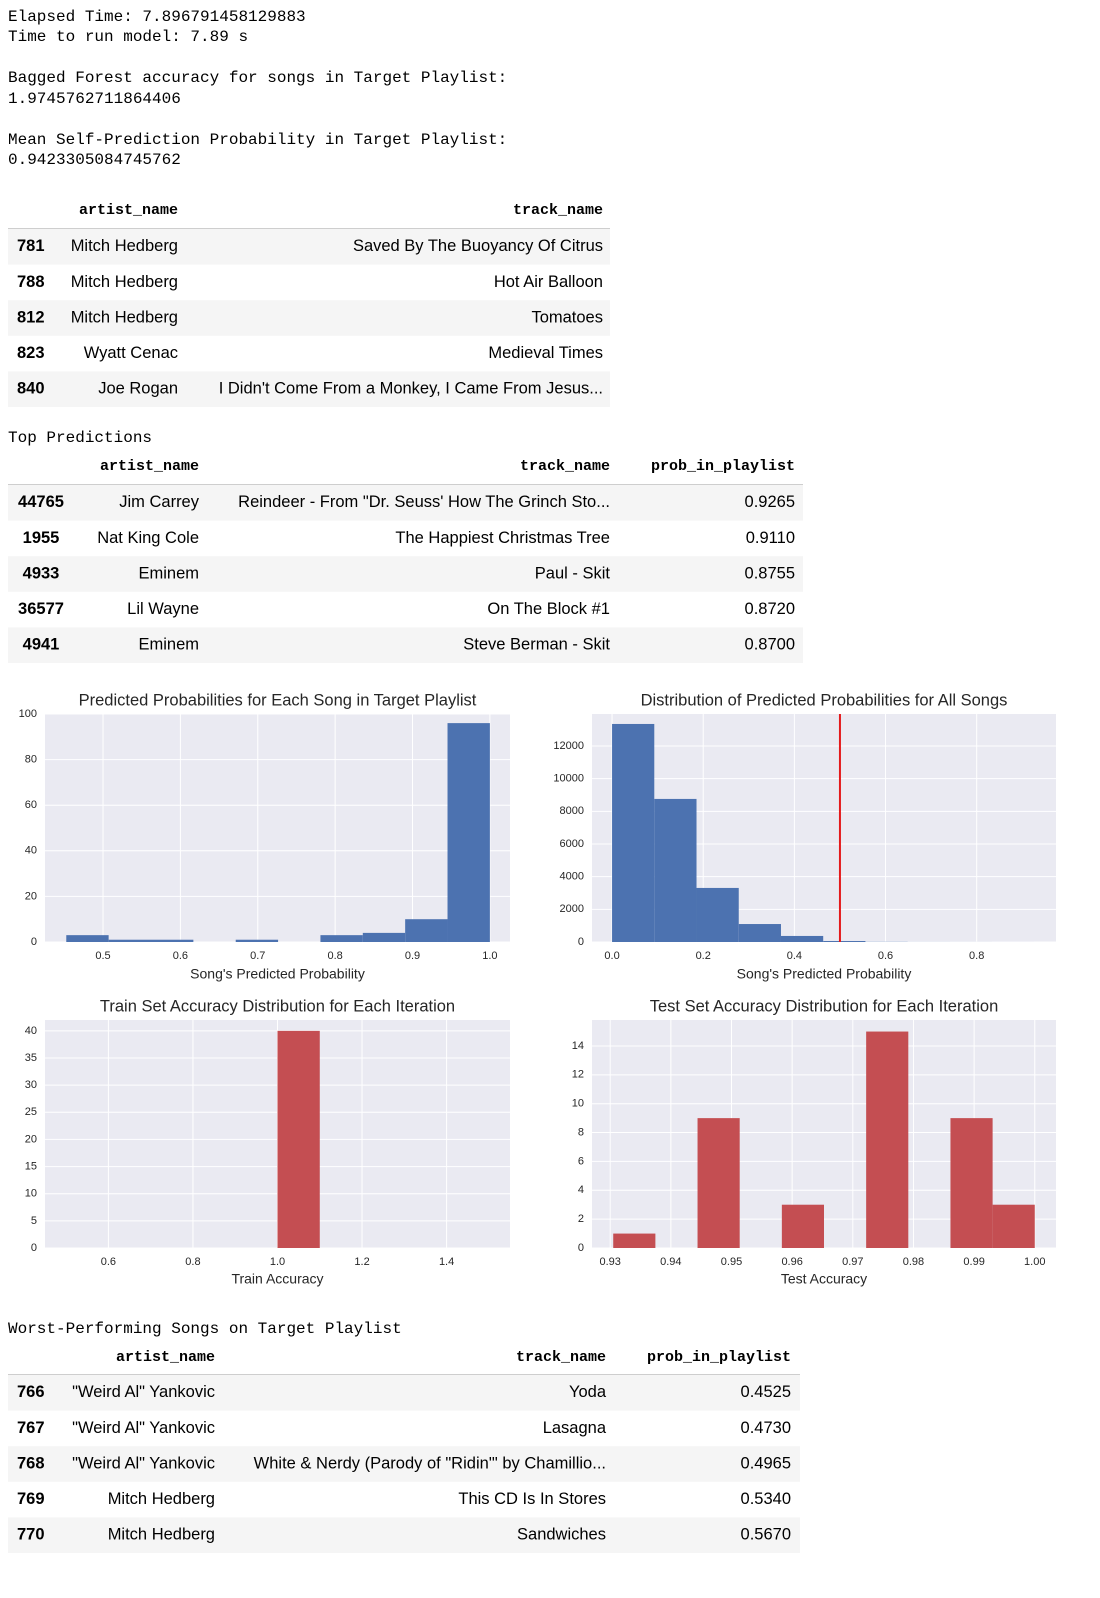 The image size is (1100, 1598). What do you see at coordinates (670, 1262) in the screenshot?
I see `x-tick-label: 0.94` at bounding box center [670, 1262].